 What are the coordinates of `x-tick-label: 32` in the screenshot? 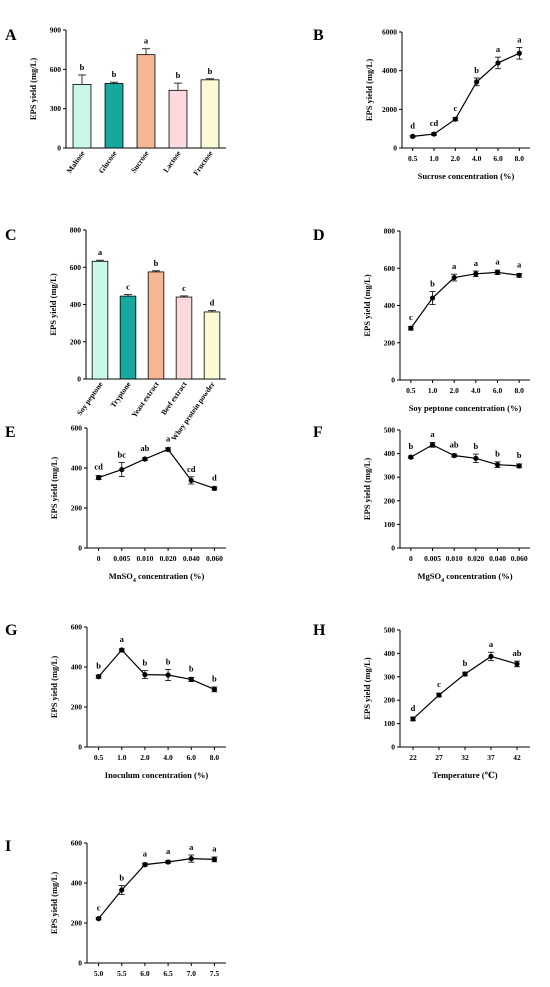 It's located at (465, 757).